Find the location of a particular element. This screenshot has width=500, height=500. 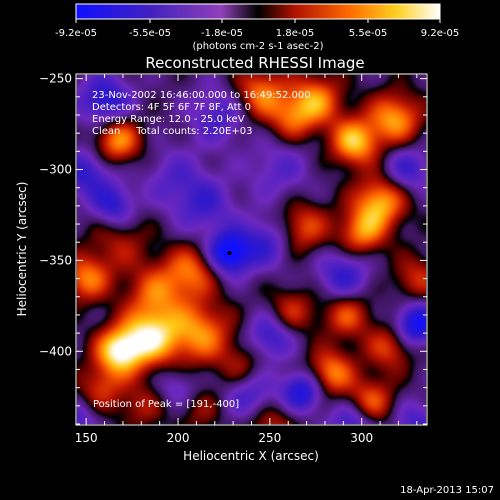

chart-title: Reconstructed RHESSI Image is located at coordinates (254, 63).